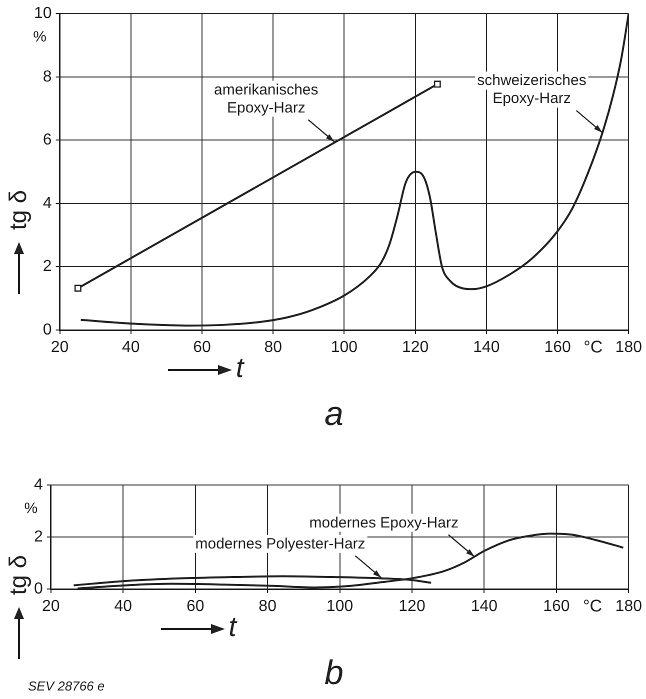  Describe the element at coordinates (266, 98) in the screenshot. I see `annotation: amerikanisches Epoxy-Harz` at that location.